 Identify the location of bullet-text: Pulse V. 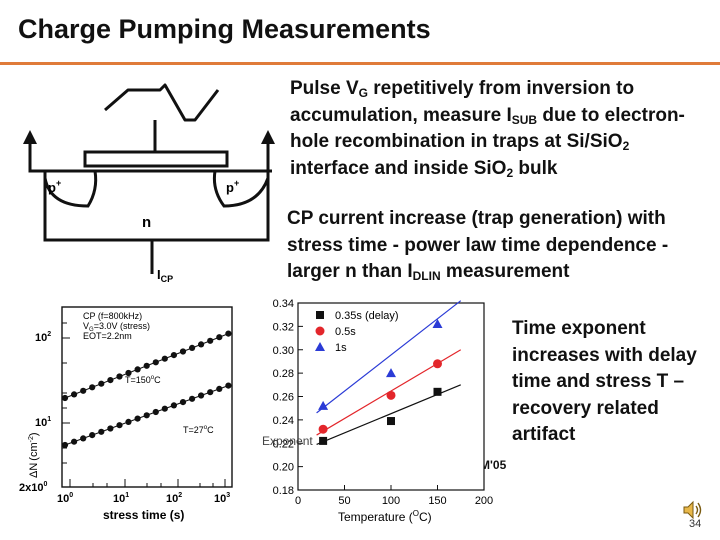
(324, 88).